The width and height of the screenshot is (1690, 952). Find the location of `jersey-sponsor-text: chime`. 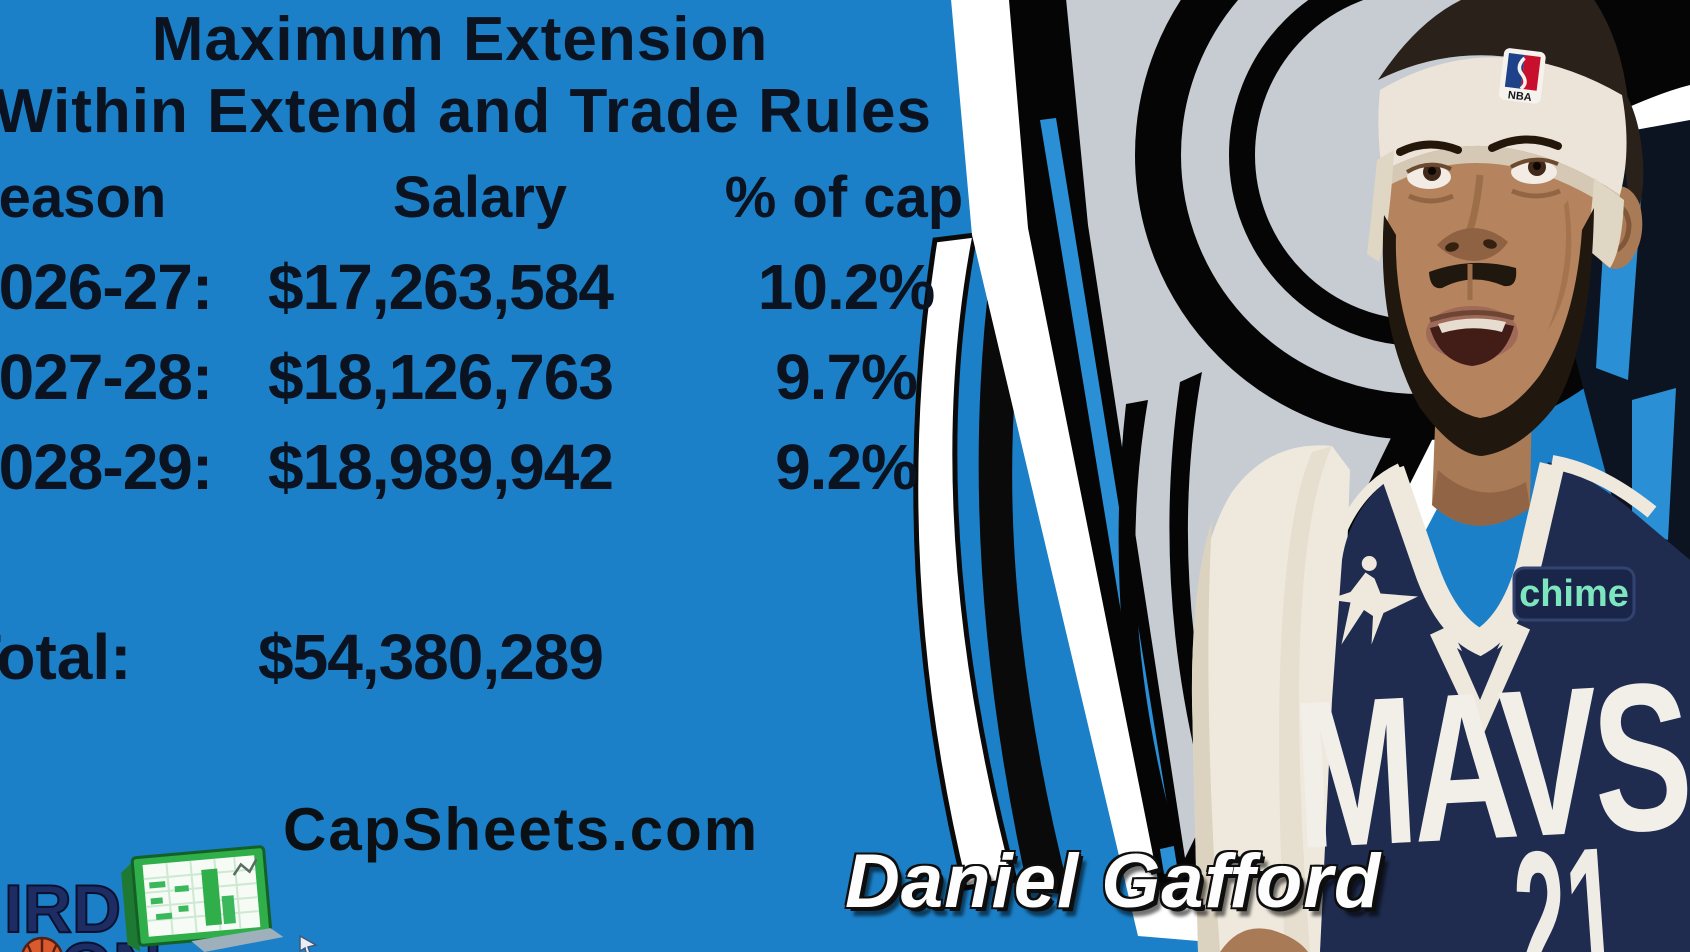

jersey-sponsor-text: chime is located at coordinates (1574, 594).